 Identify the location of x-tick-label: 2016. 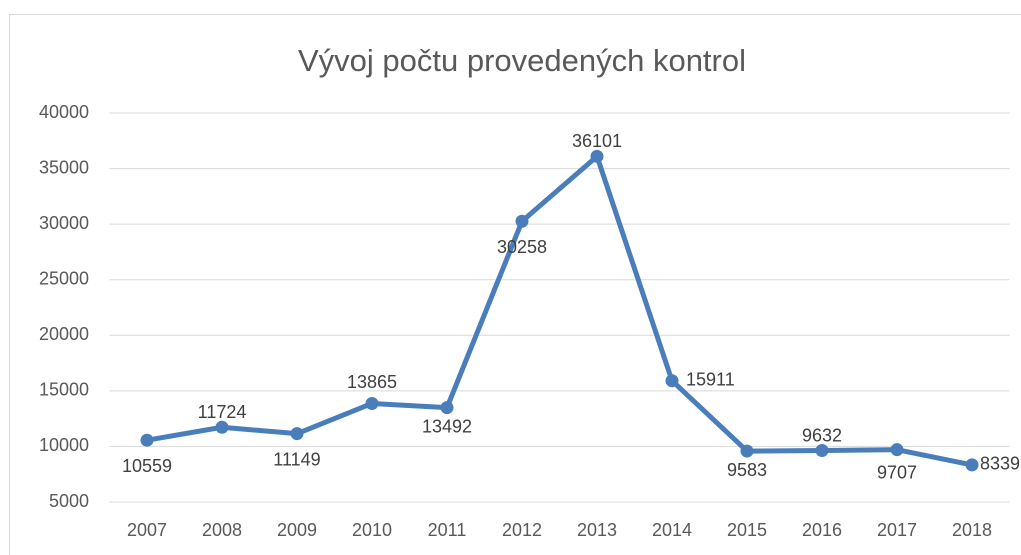
(822, 530).